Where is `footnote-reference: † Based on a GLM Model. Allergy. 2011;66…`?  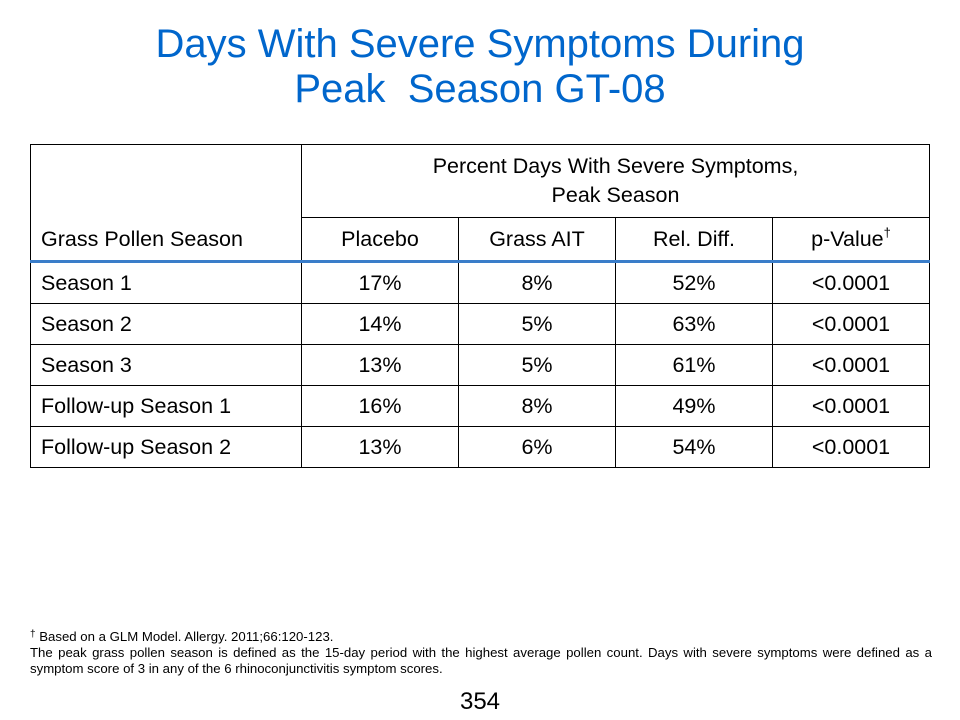
footnote-reference: † Based on a GLM Model. Allergy. 2011;66… is located at coordinates (481, 636).